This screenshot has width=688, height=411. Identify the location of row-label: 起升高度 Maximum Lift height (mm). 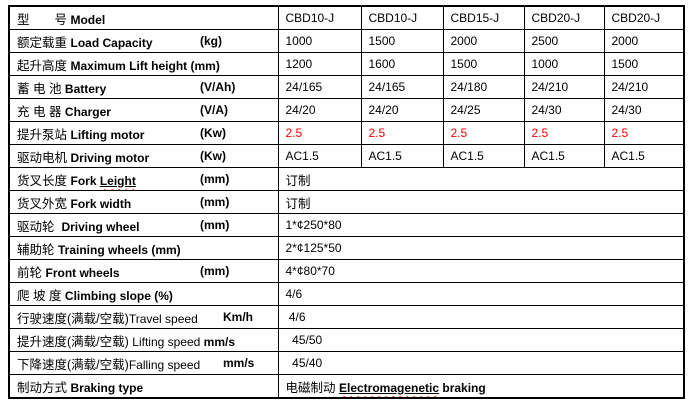
(143, 64).